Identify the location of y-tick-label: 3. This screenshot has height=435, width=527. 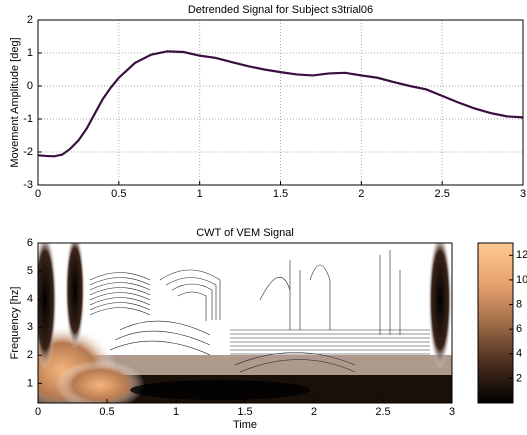
(30, 327).